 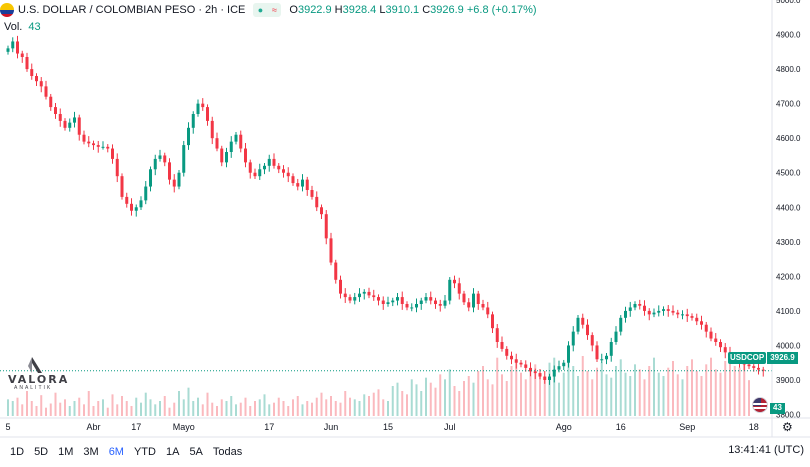 I want to click on timeframe-5d: 5D, so click(x=41, y=452).